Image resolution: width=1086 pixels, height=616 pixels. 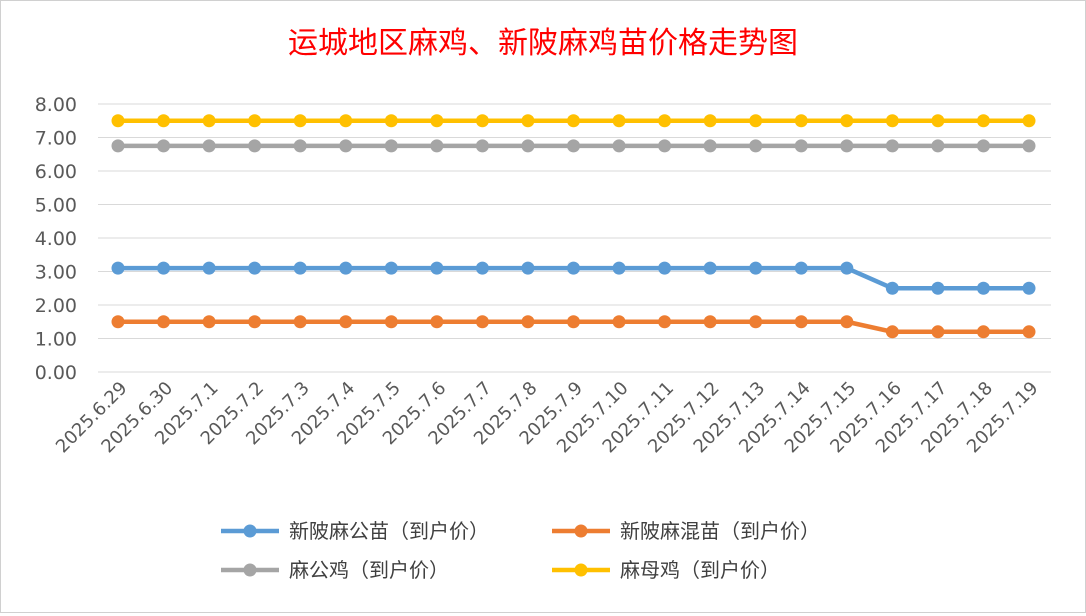 I want to click on y-axis: 0.00 1.00 2.00 3.00 4.00 5.00 6.00 7.00 8.00, so click(x=56, y=239).